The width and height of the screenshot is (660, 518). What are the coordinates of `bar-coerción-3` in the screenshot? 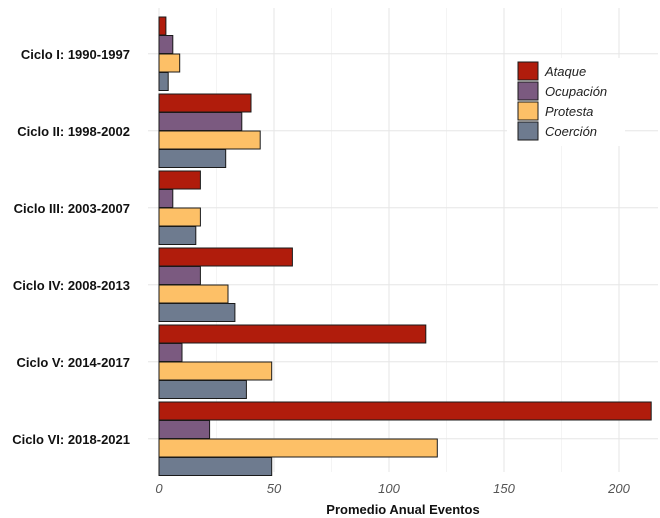 It's located at (177, 235).